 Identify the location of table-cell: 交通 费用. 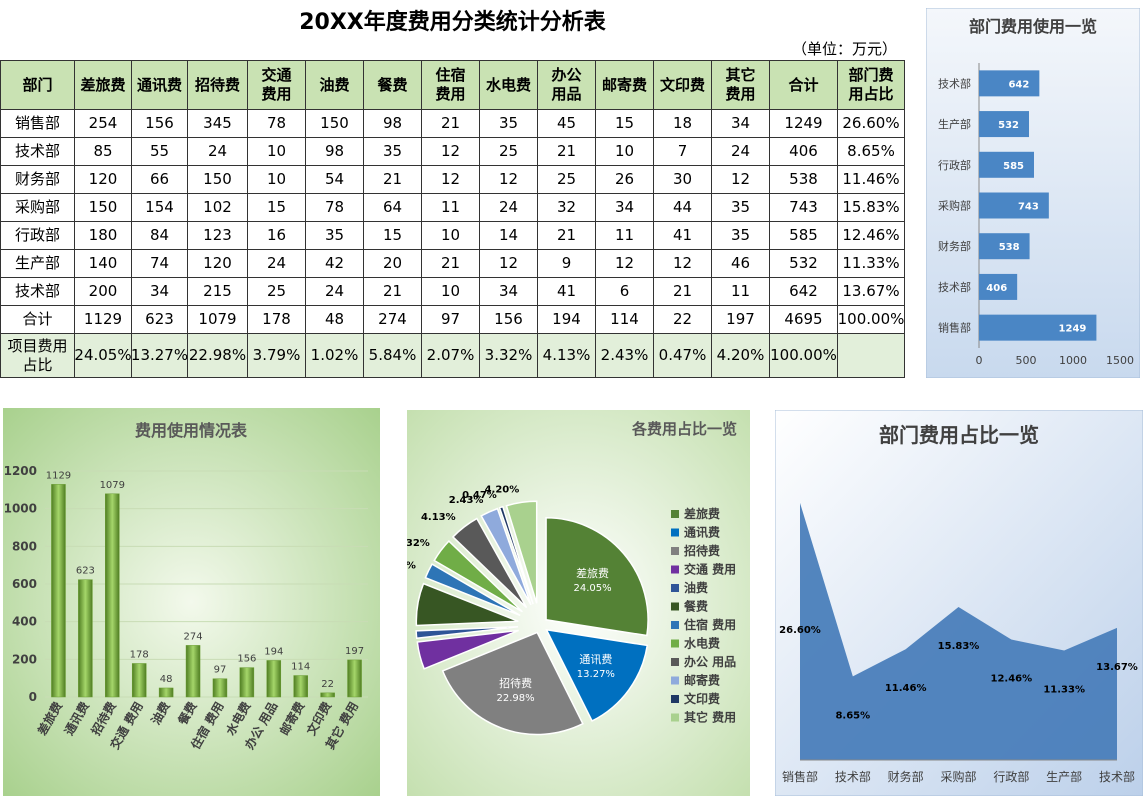
(277, 85).